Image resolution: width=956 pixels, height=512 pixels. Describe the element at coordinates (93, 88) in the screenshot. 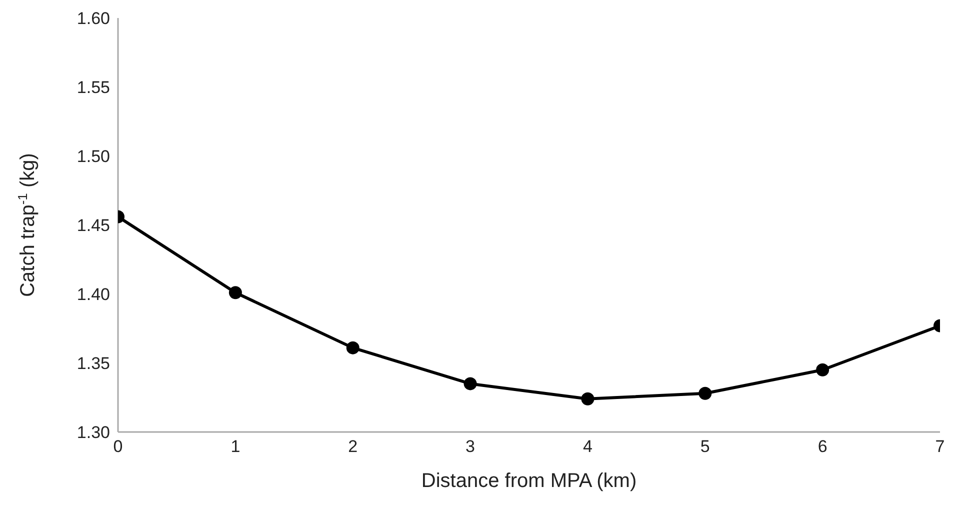

I see `y-tick-label: 1.55` at that location.